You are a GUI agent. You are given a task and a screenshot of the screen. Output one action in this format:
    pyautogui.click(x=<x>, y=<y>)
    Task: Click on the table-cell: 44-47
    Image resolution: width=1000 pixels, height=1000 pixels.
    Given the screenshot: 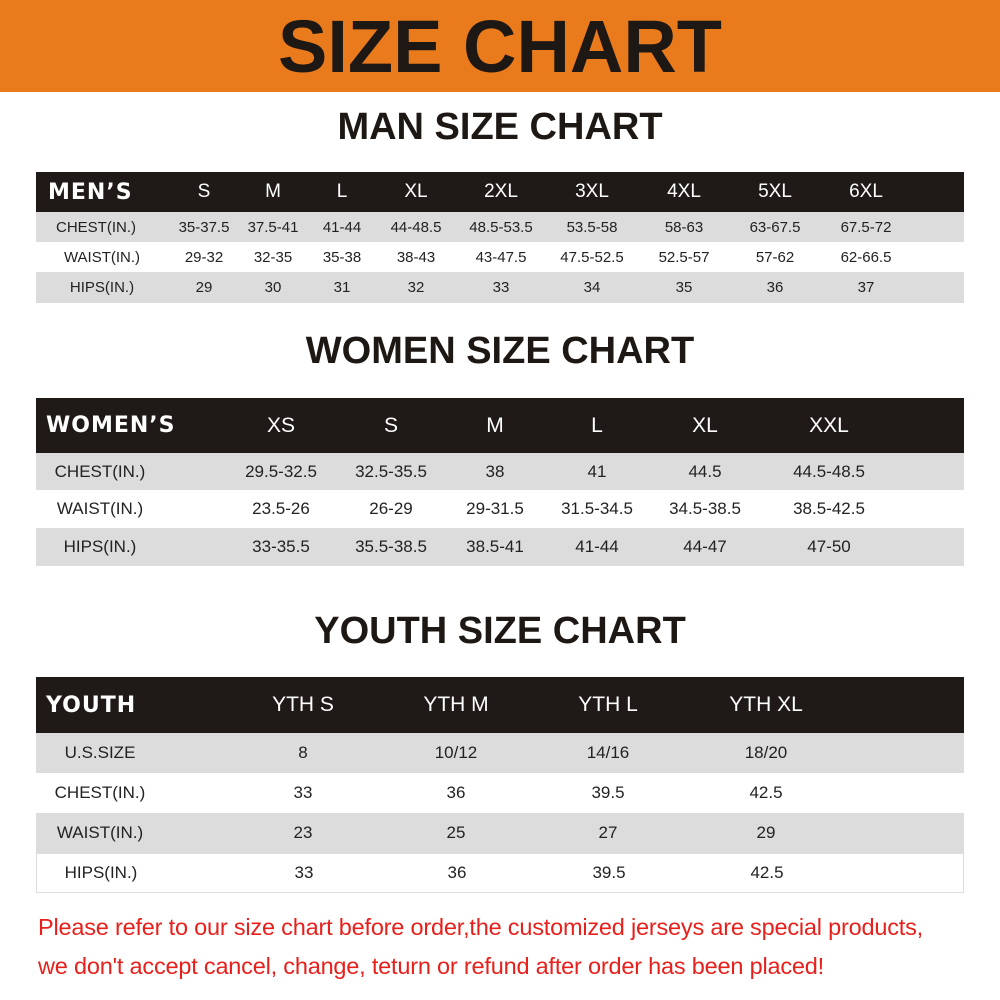 What is the action you would take?
    pyautogui.click(x=705, y=546)
    